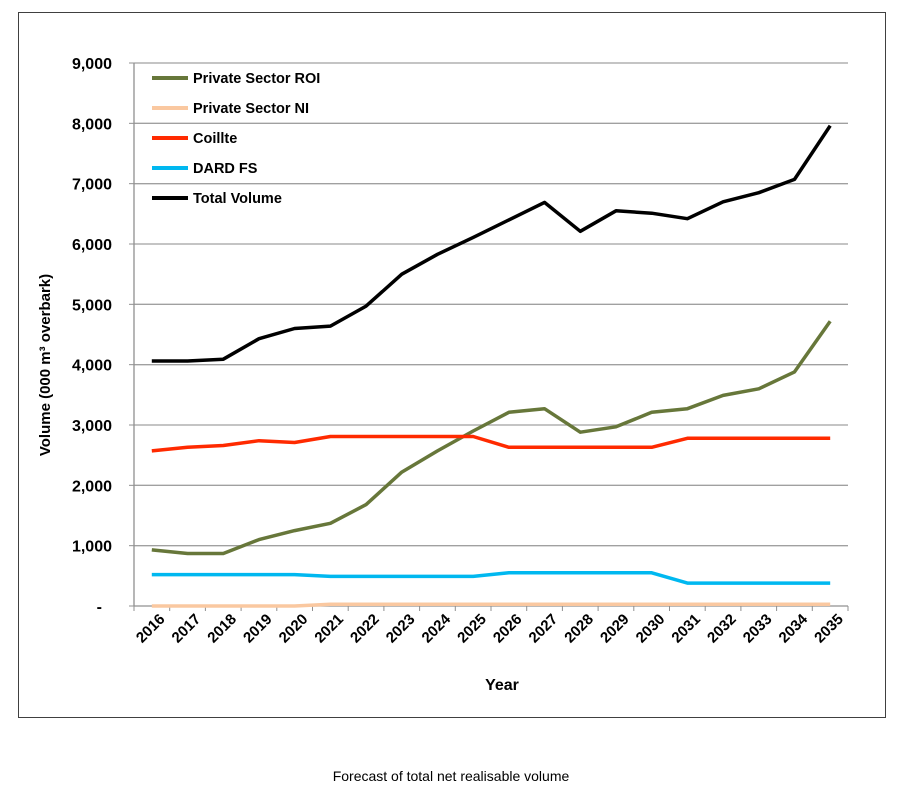 The height and width of the screenshot is (796, 902). Describe the element at coordinates (472, 629) in the screenshot. I see `x-tick-label: 2025` at that location.